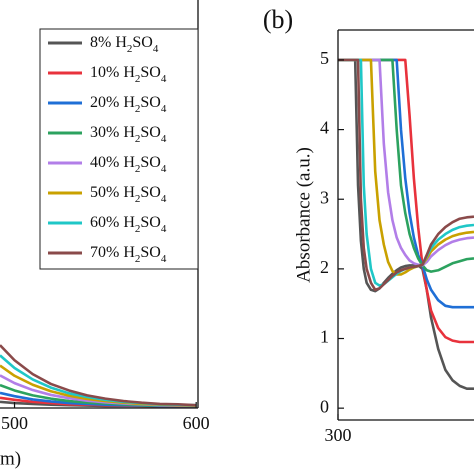 This screenshot has width=474, height=474. What do you see at coordinates (324, 406) in the screenshot?
I see `y-tick-label: 0` at bounding box center [324, 406].